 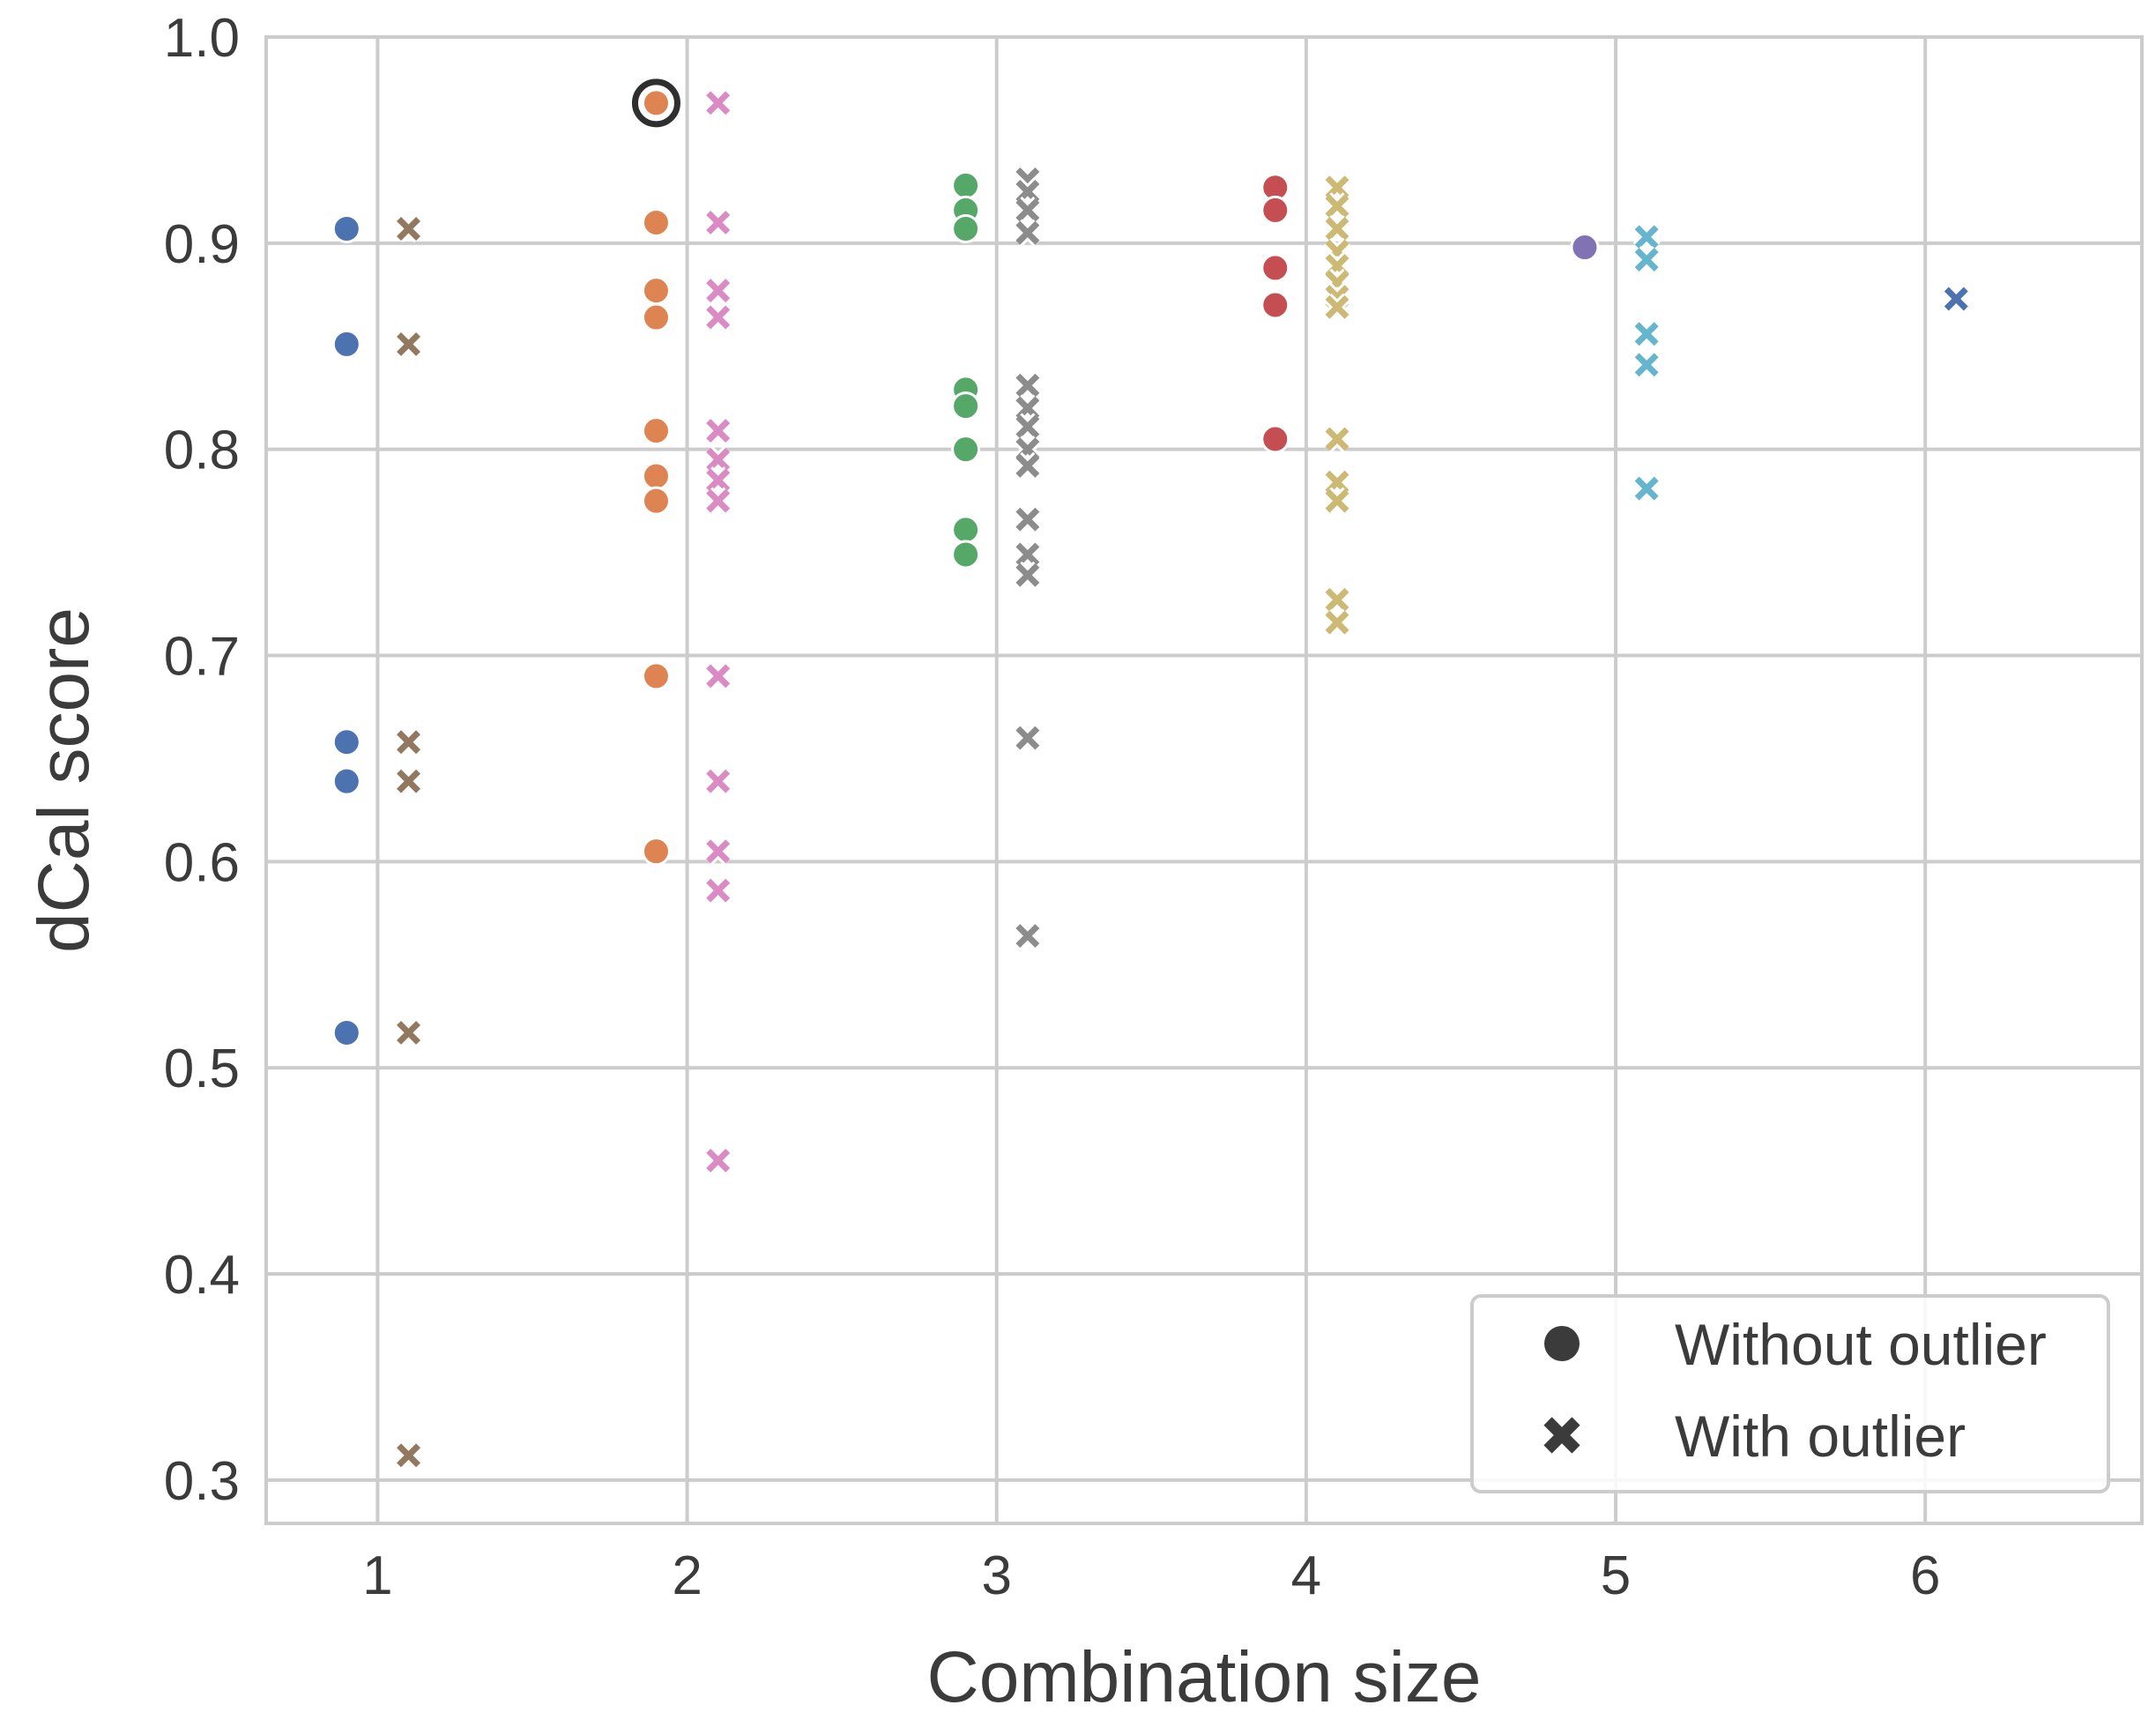 What do you see at coordinates (1561, 1435) in the screenshot?
I see `legend-x-marker` at bounding box center [1561, 1435].